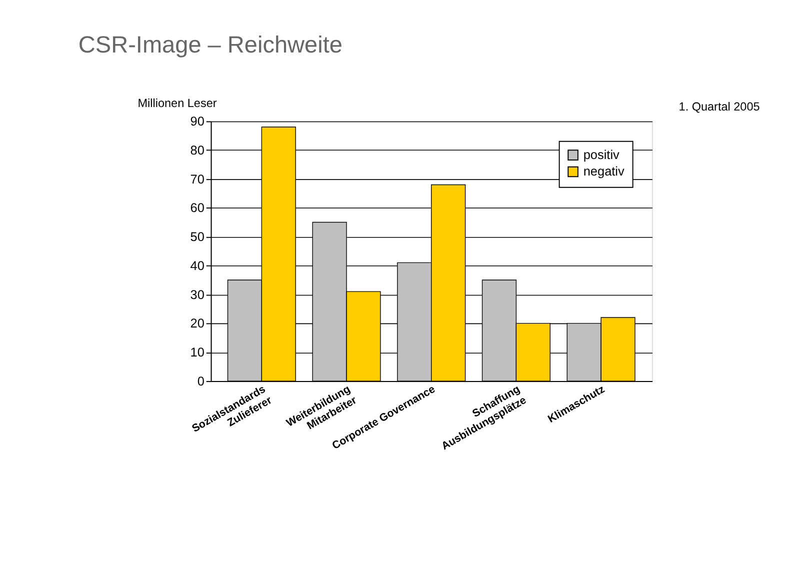  I want to click on y-tick-label: 30, so click(197, 294).